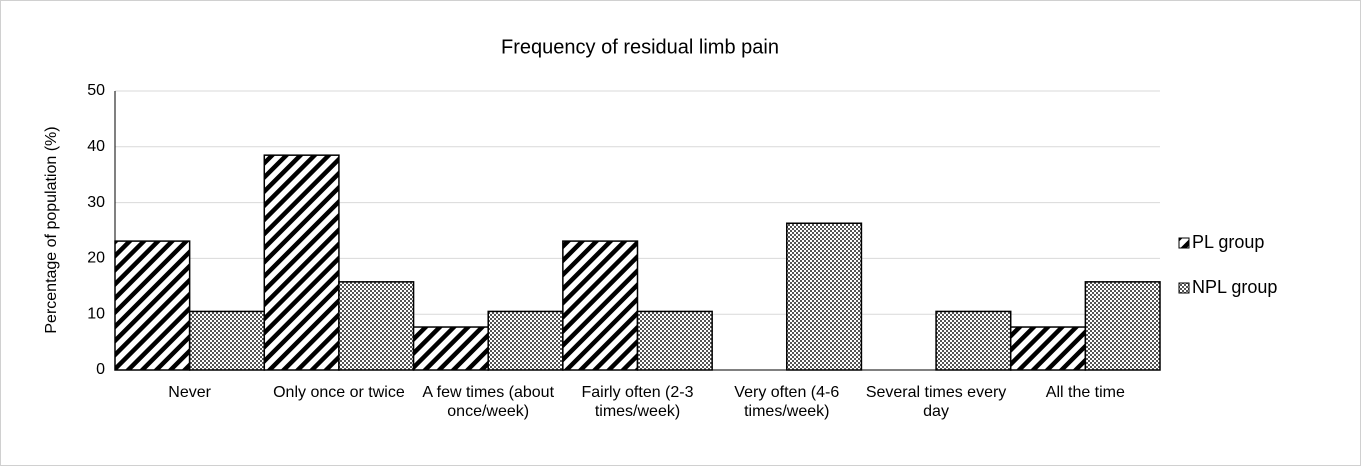 The width and height of the screenshot is (1361, 466). I want to click on y-tick-label: 20, so click(96, 258).